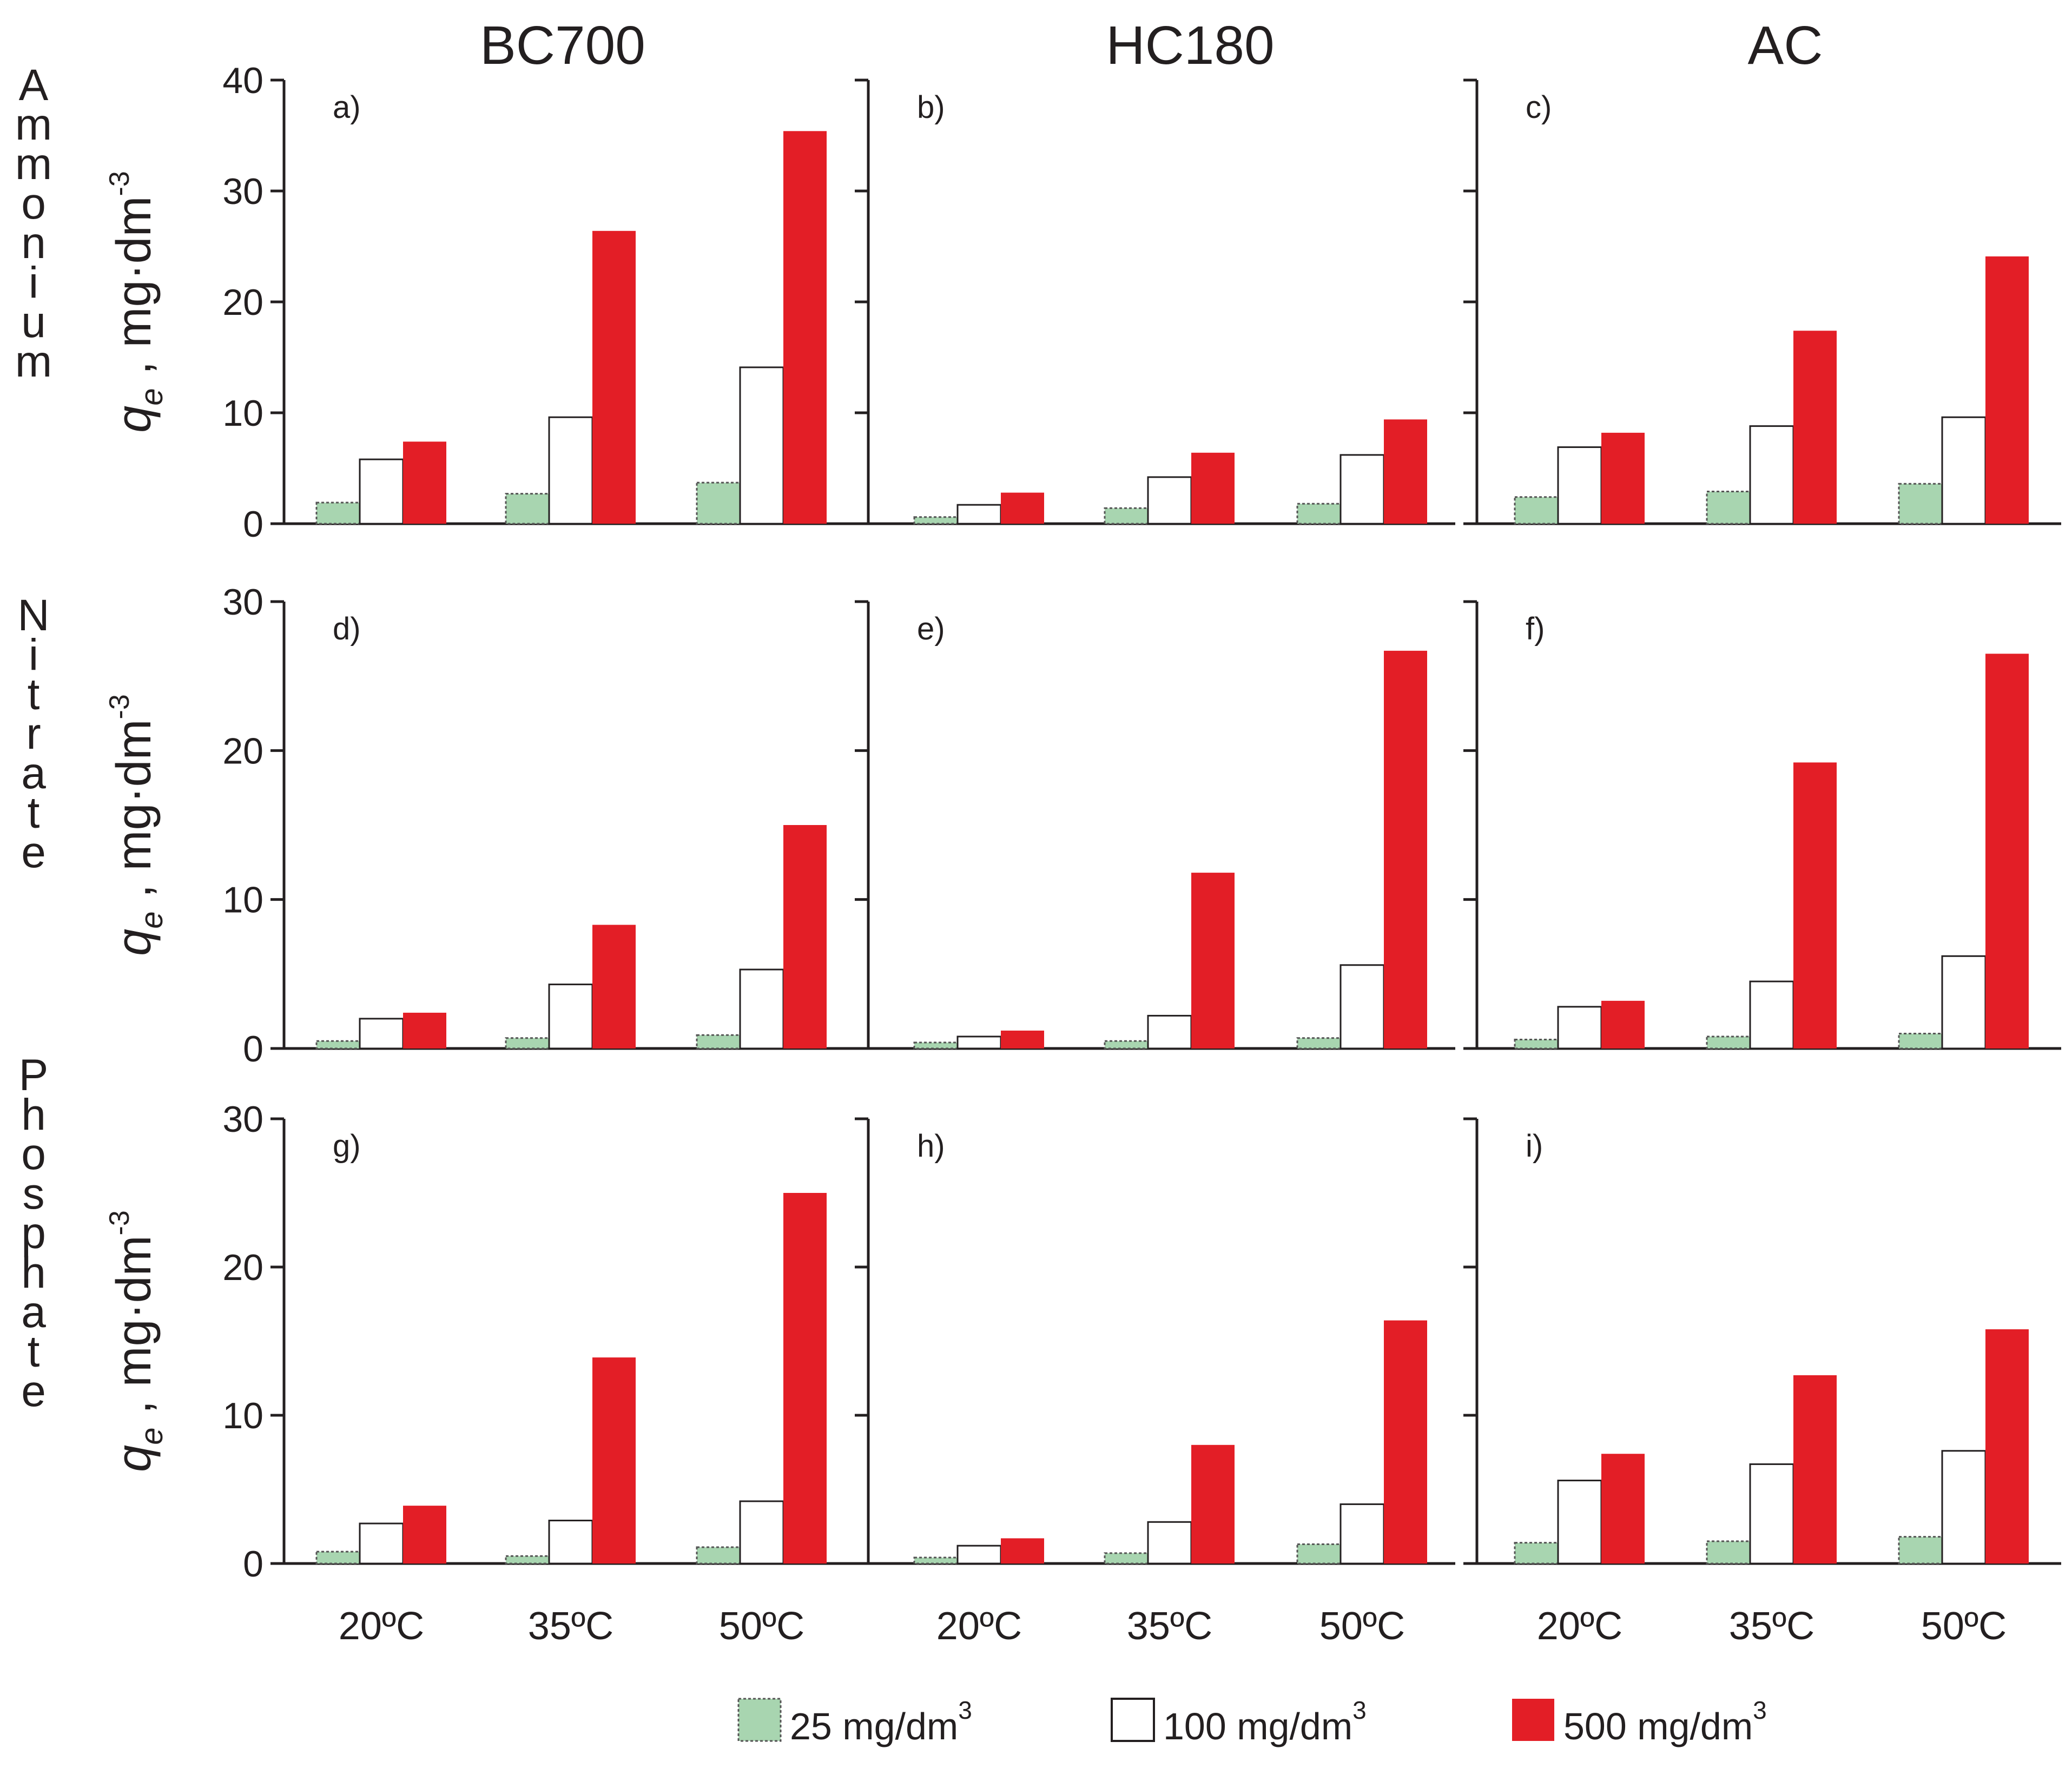 This screenshot has width=2072, height=1768. Describe the element at coordinates (1190, 46) in the screenshot. I see `column-title: HC180` at that location.